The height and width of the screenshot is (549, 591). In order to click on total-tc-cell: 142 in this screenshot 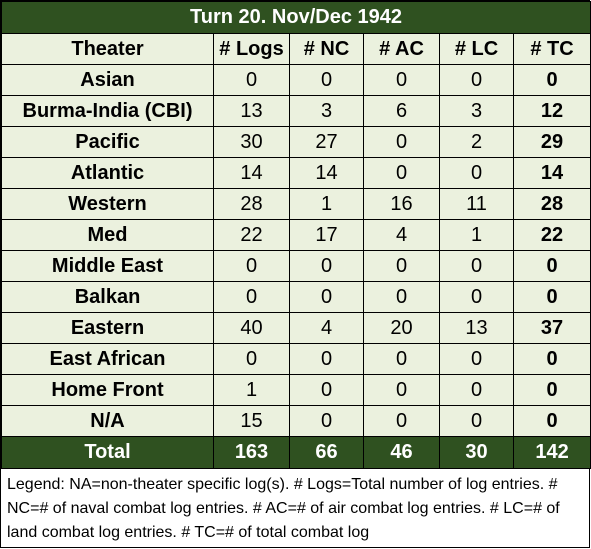, I will do `click(551, 452)`.